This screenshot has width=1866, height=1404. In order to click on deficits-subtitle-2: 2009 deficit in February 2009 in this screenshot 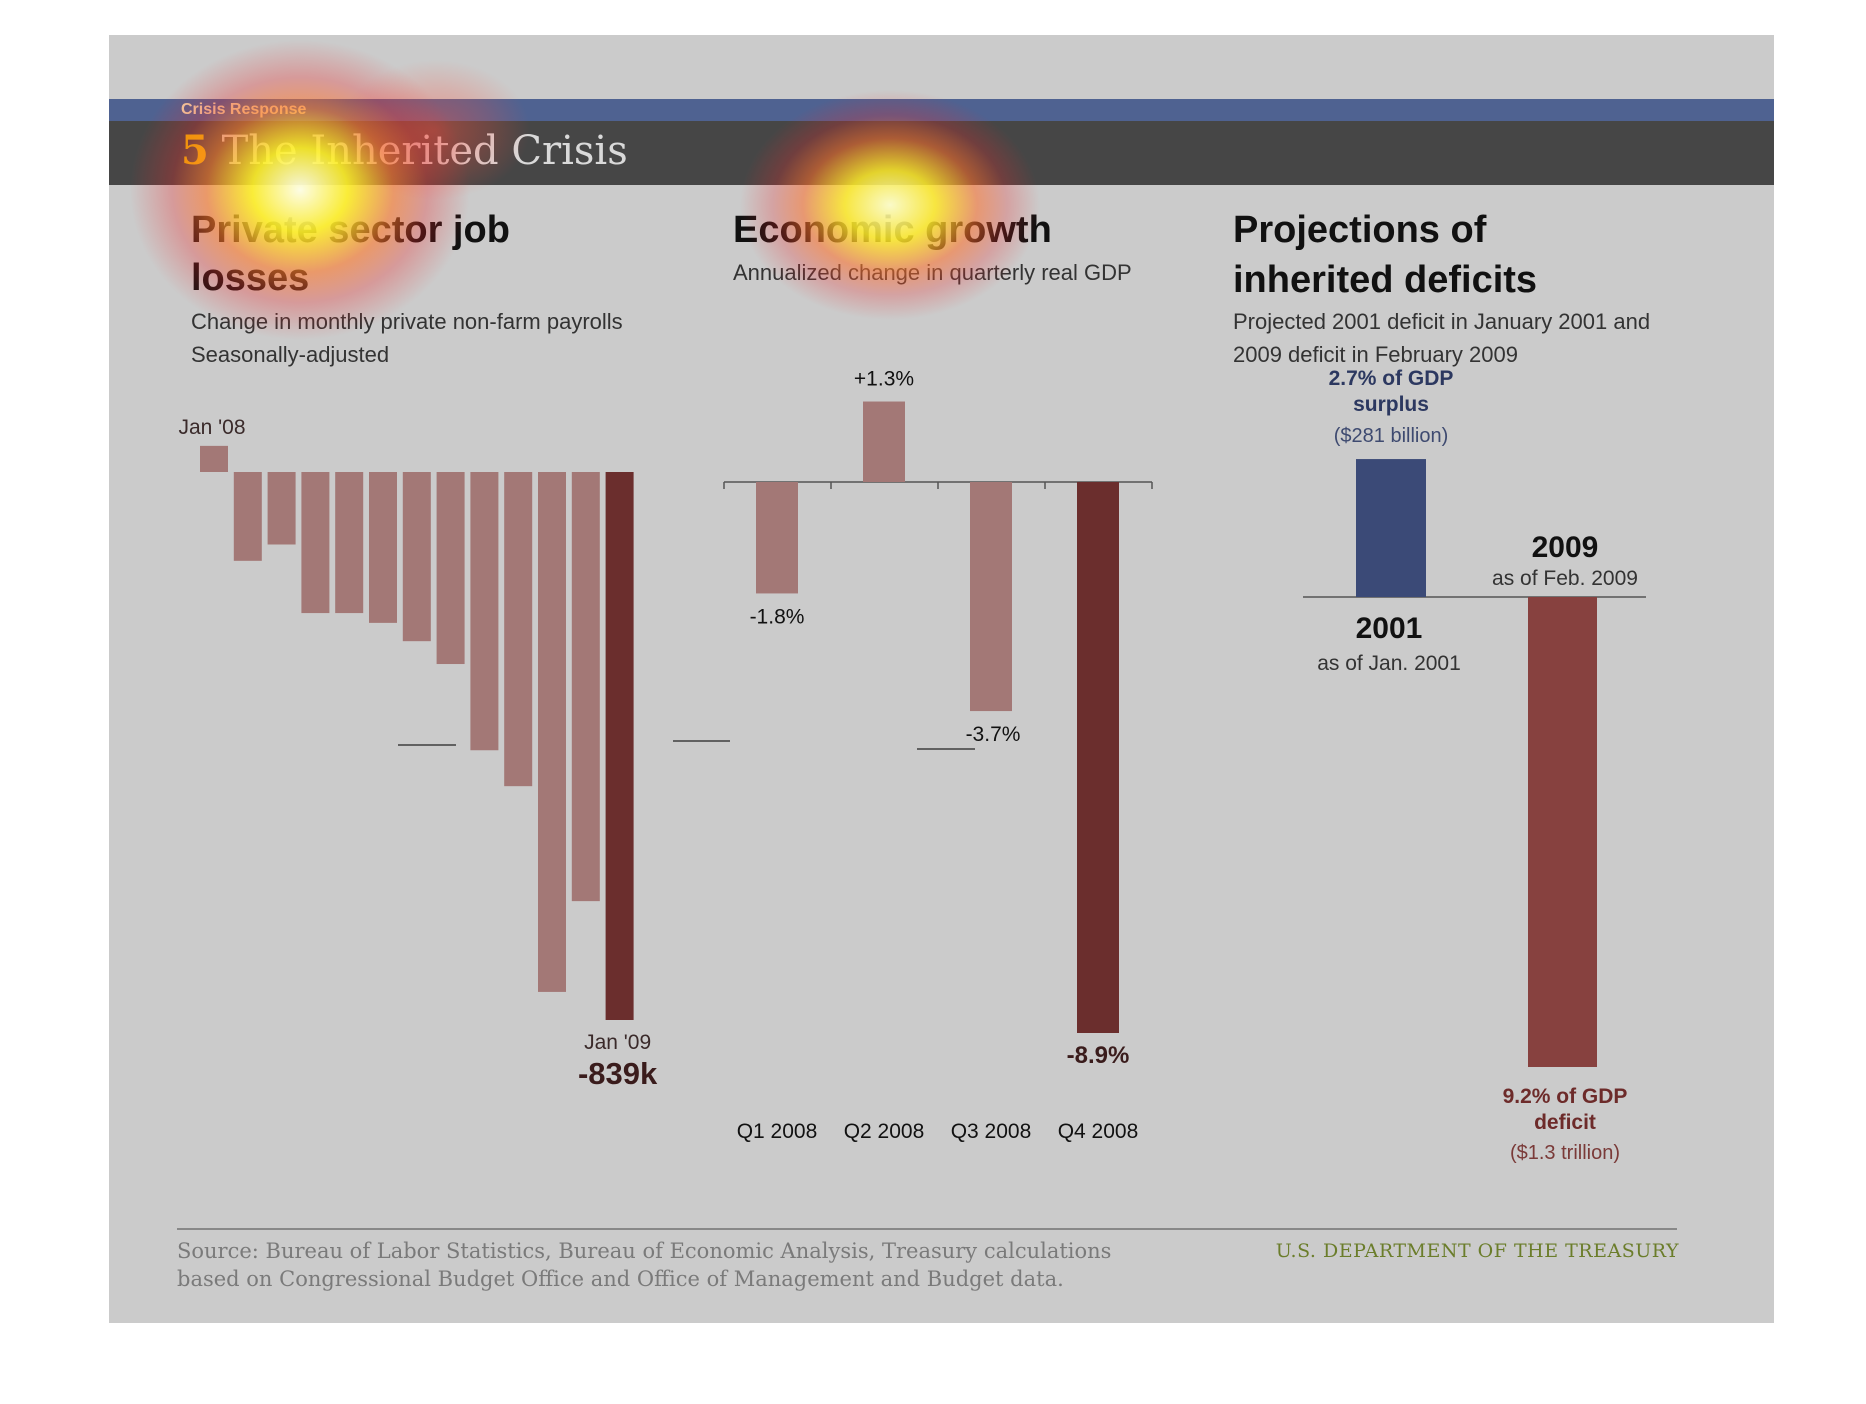, I will do `click(1375, 354)`.